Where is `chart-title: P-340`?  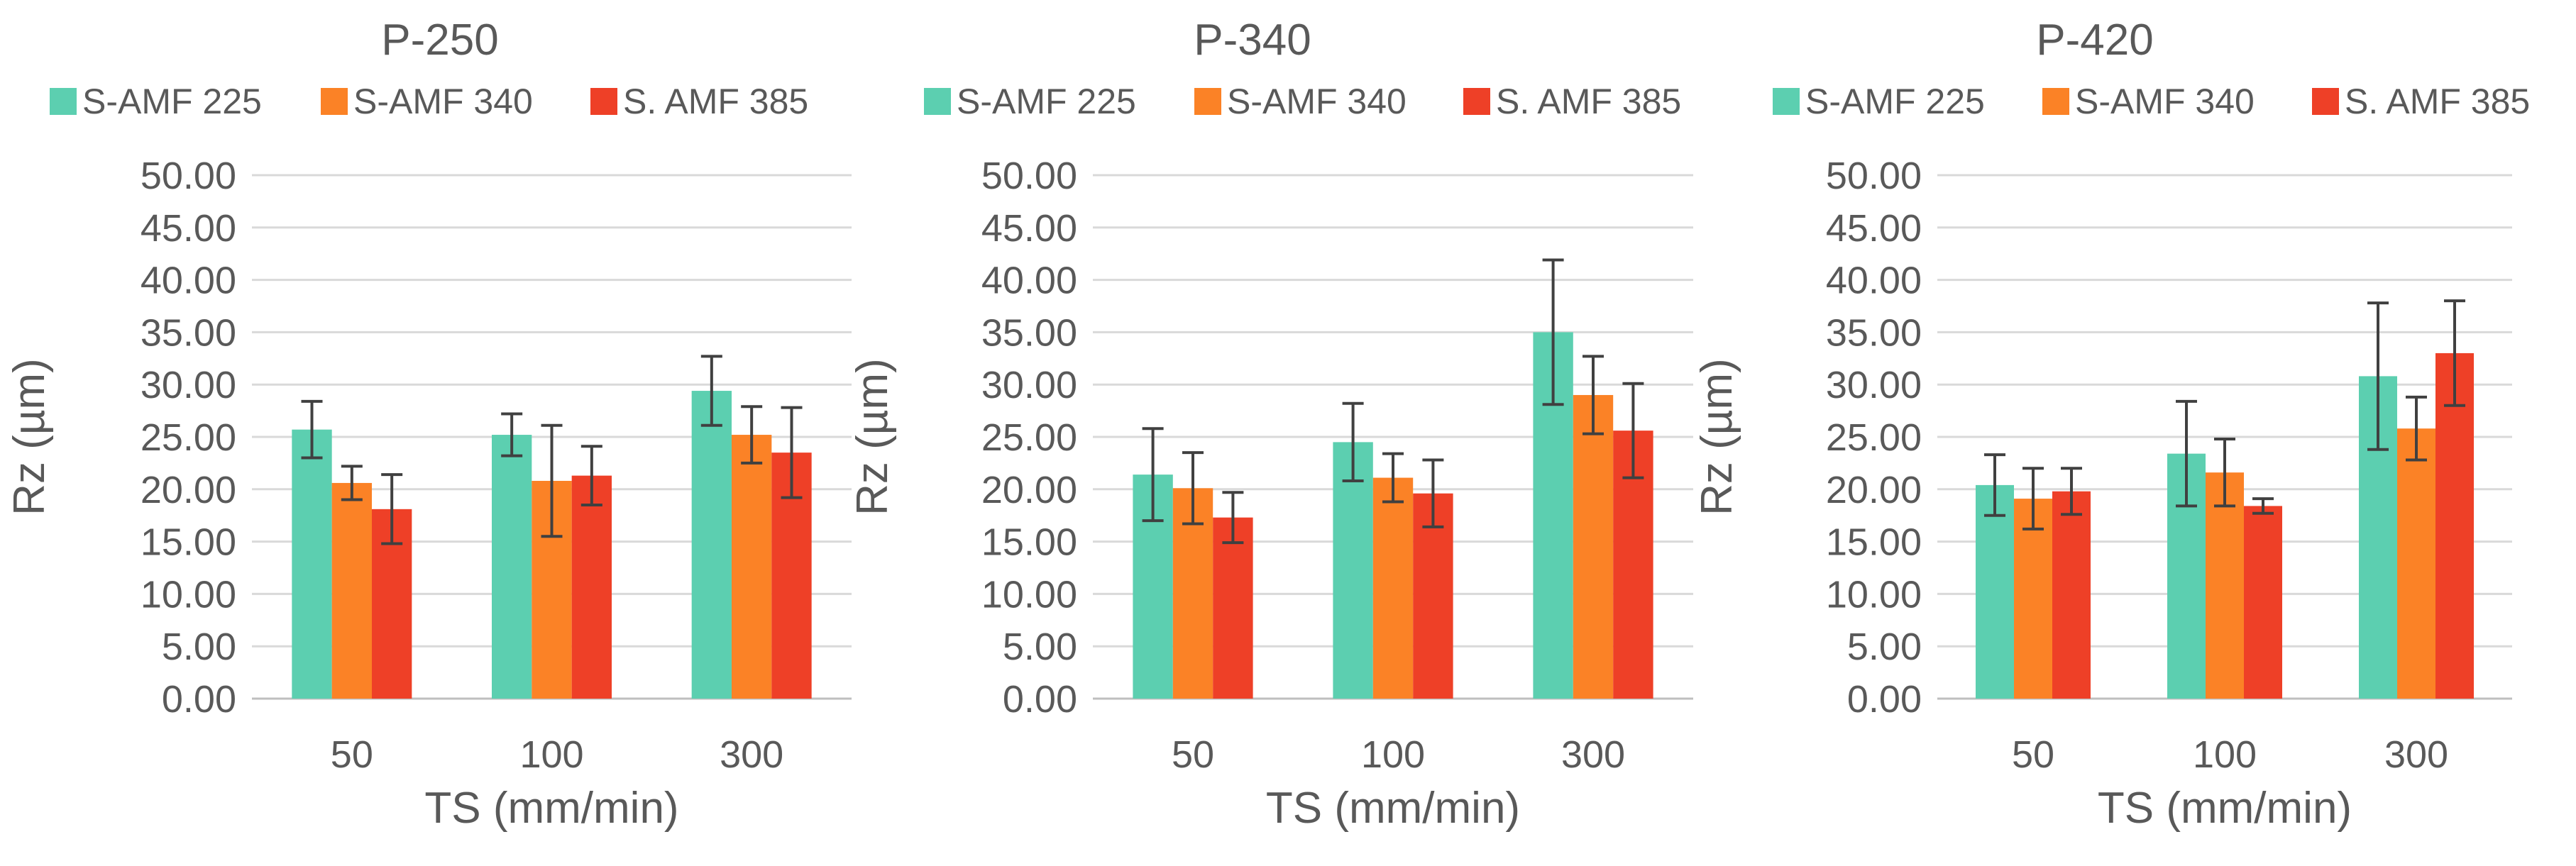
chart-title: P-340 is located at coordinates (1252, 40).